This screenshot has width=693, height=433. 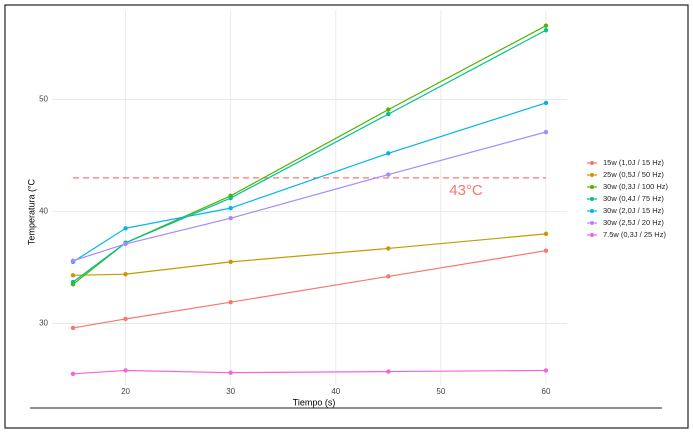 What do you see at coordinates (125, 391) in the screenshot?
I see `x-tick-label: 20` at bounding box center [125, 391].